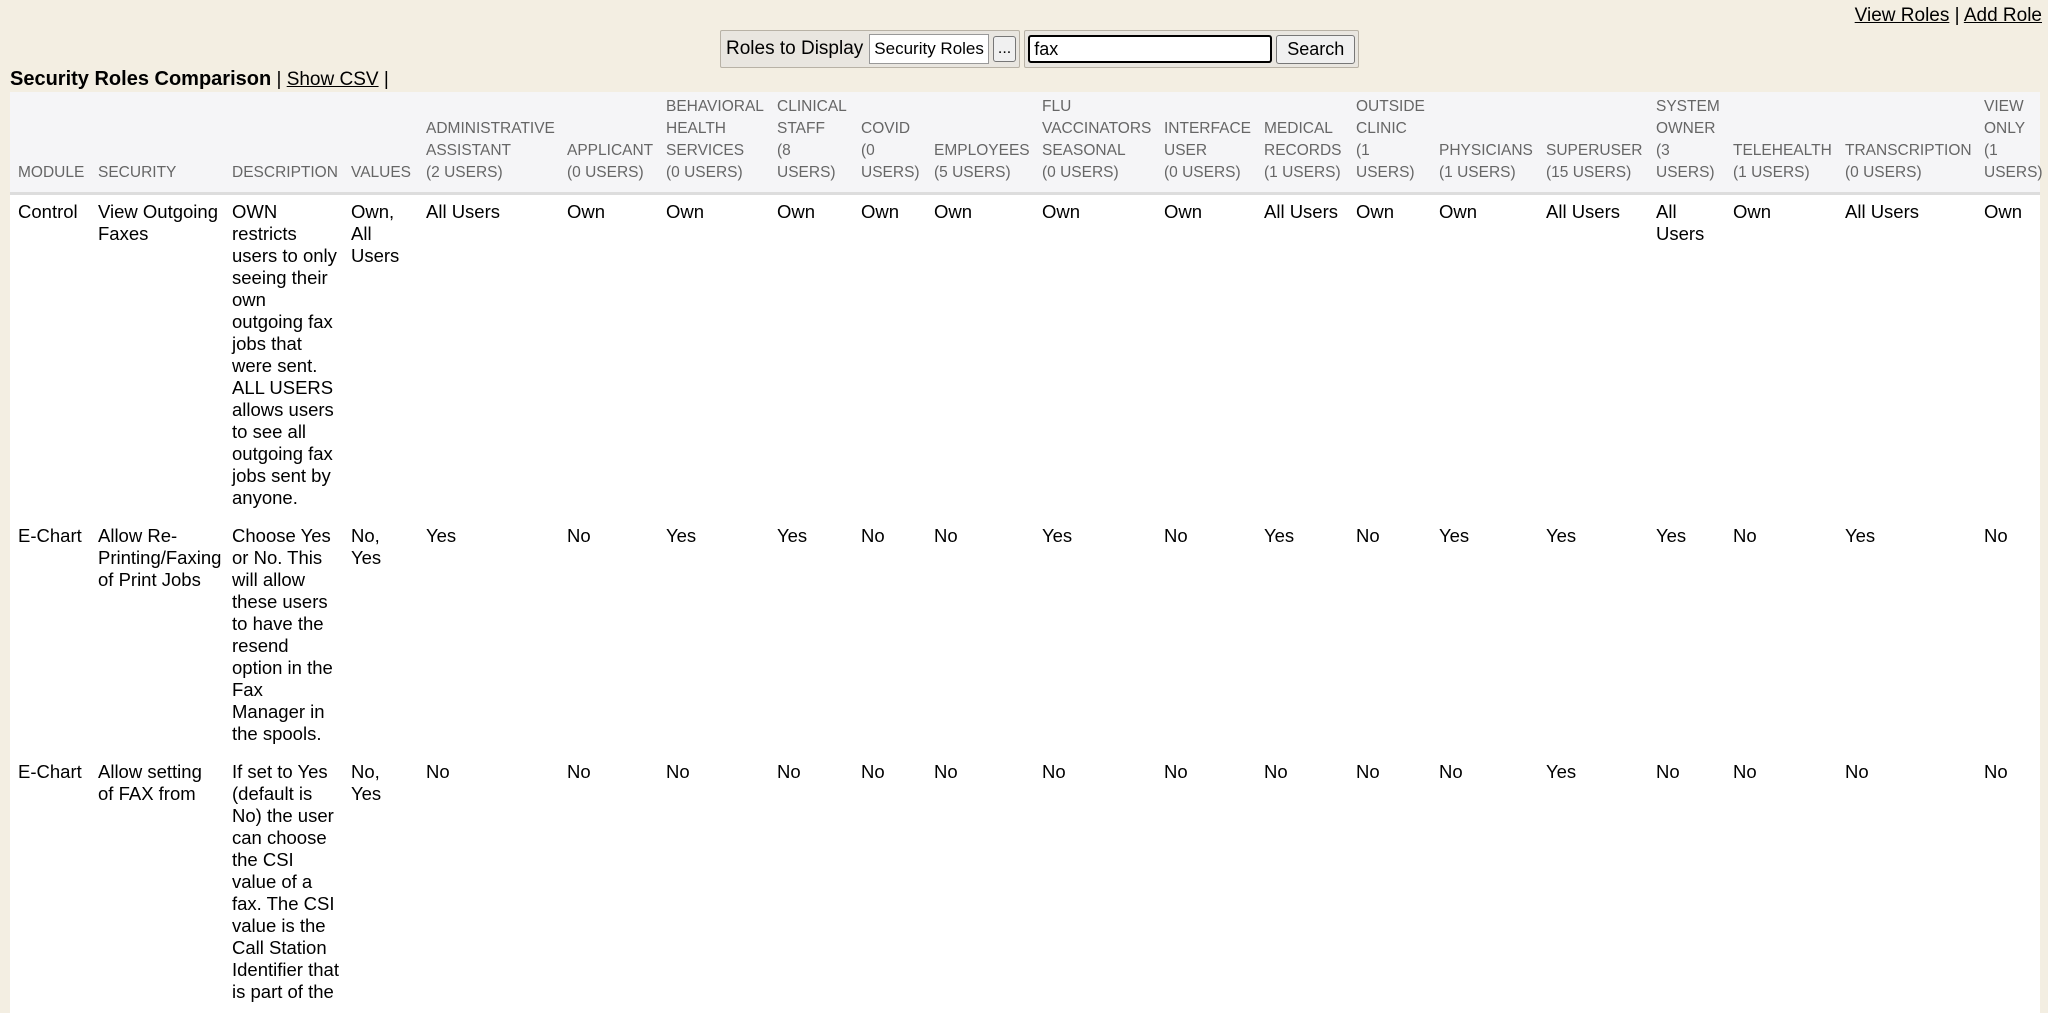 The height and width of the screenshot is (1013, 2048). I want to click on role-name: CLINICAL STAFF, so click(812, 117).